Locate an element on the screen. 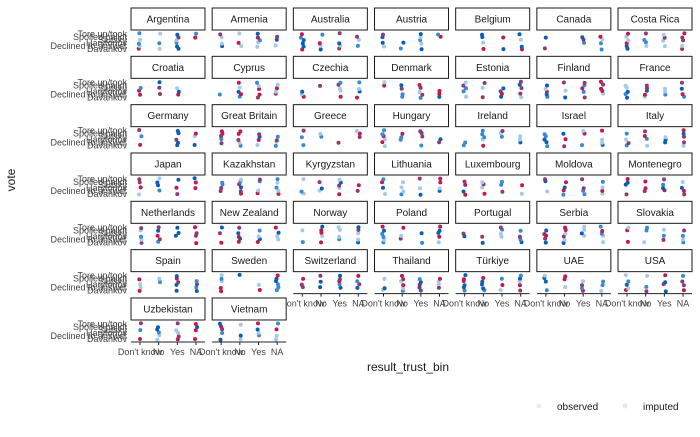  facet-label: Montenegro is located at coordinates (655, 164).